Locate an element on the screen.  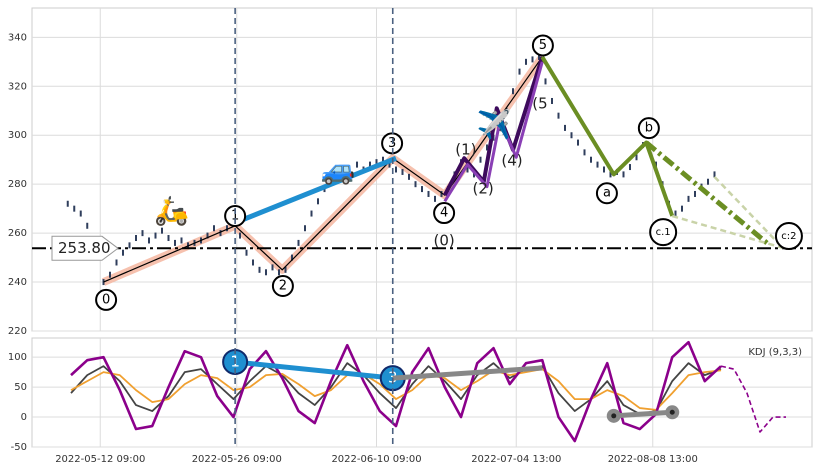
wave-circle-label: 1 is located at coordinates (235, 215).